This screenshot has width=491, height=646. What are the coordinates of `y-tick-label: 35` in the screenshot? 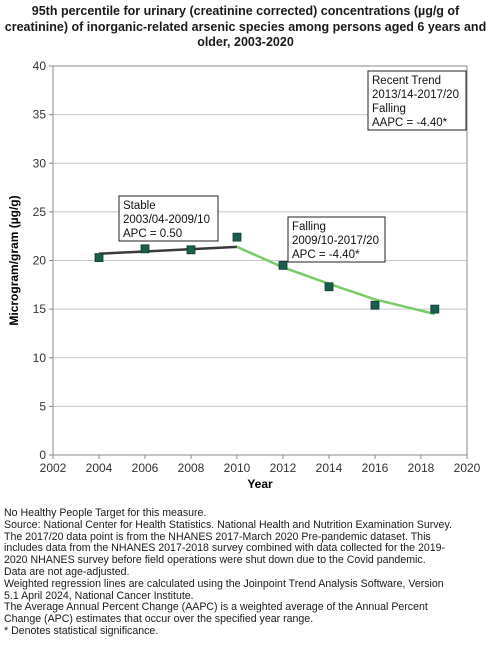 It's located at (40, 115).